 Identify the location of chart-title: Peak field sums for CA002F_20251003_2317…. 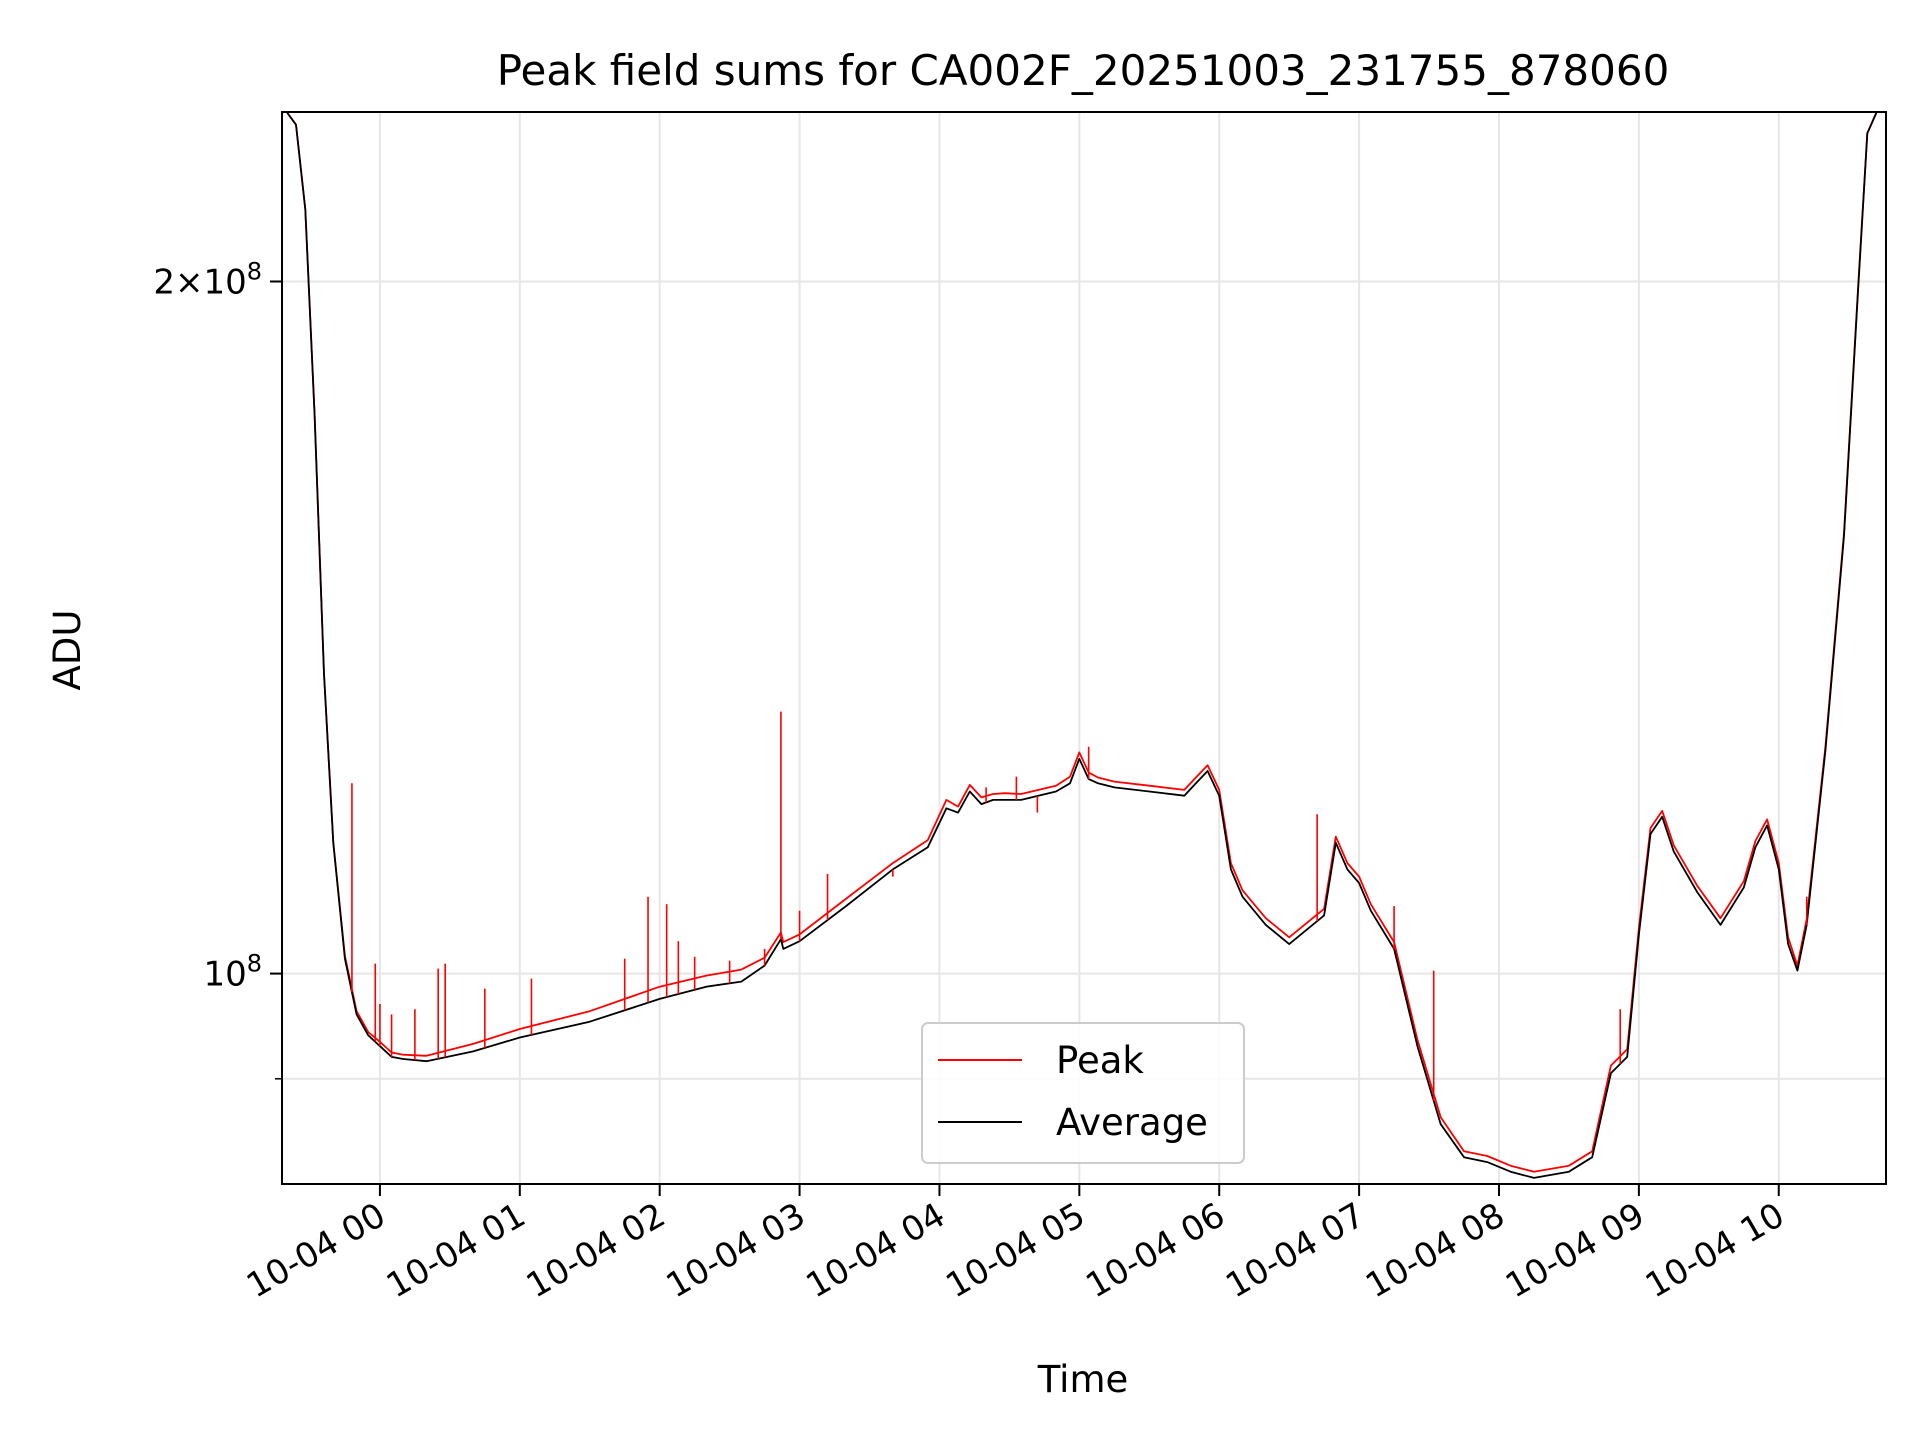
(1083, 70).